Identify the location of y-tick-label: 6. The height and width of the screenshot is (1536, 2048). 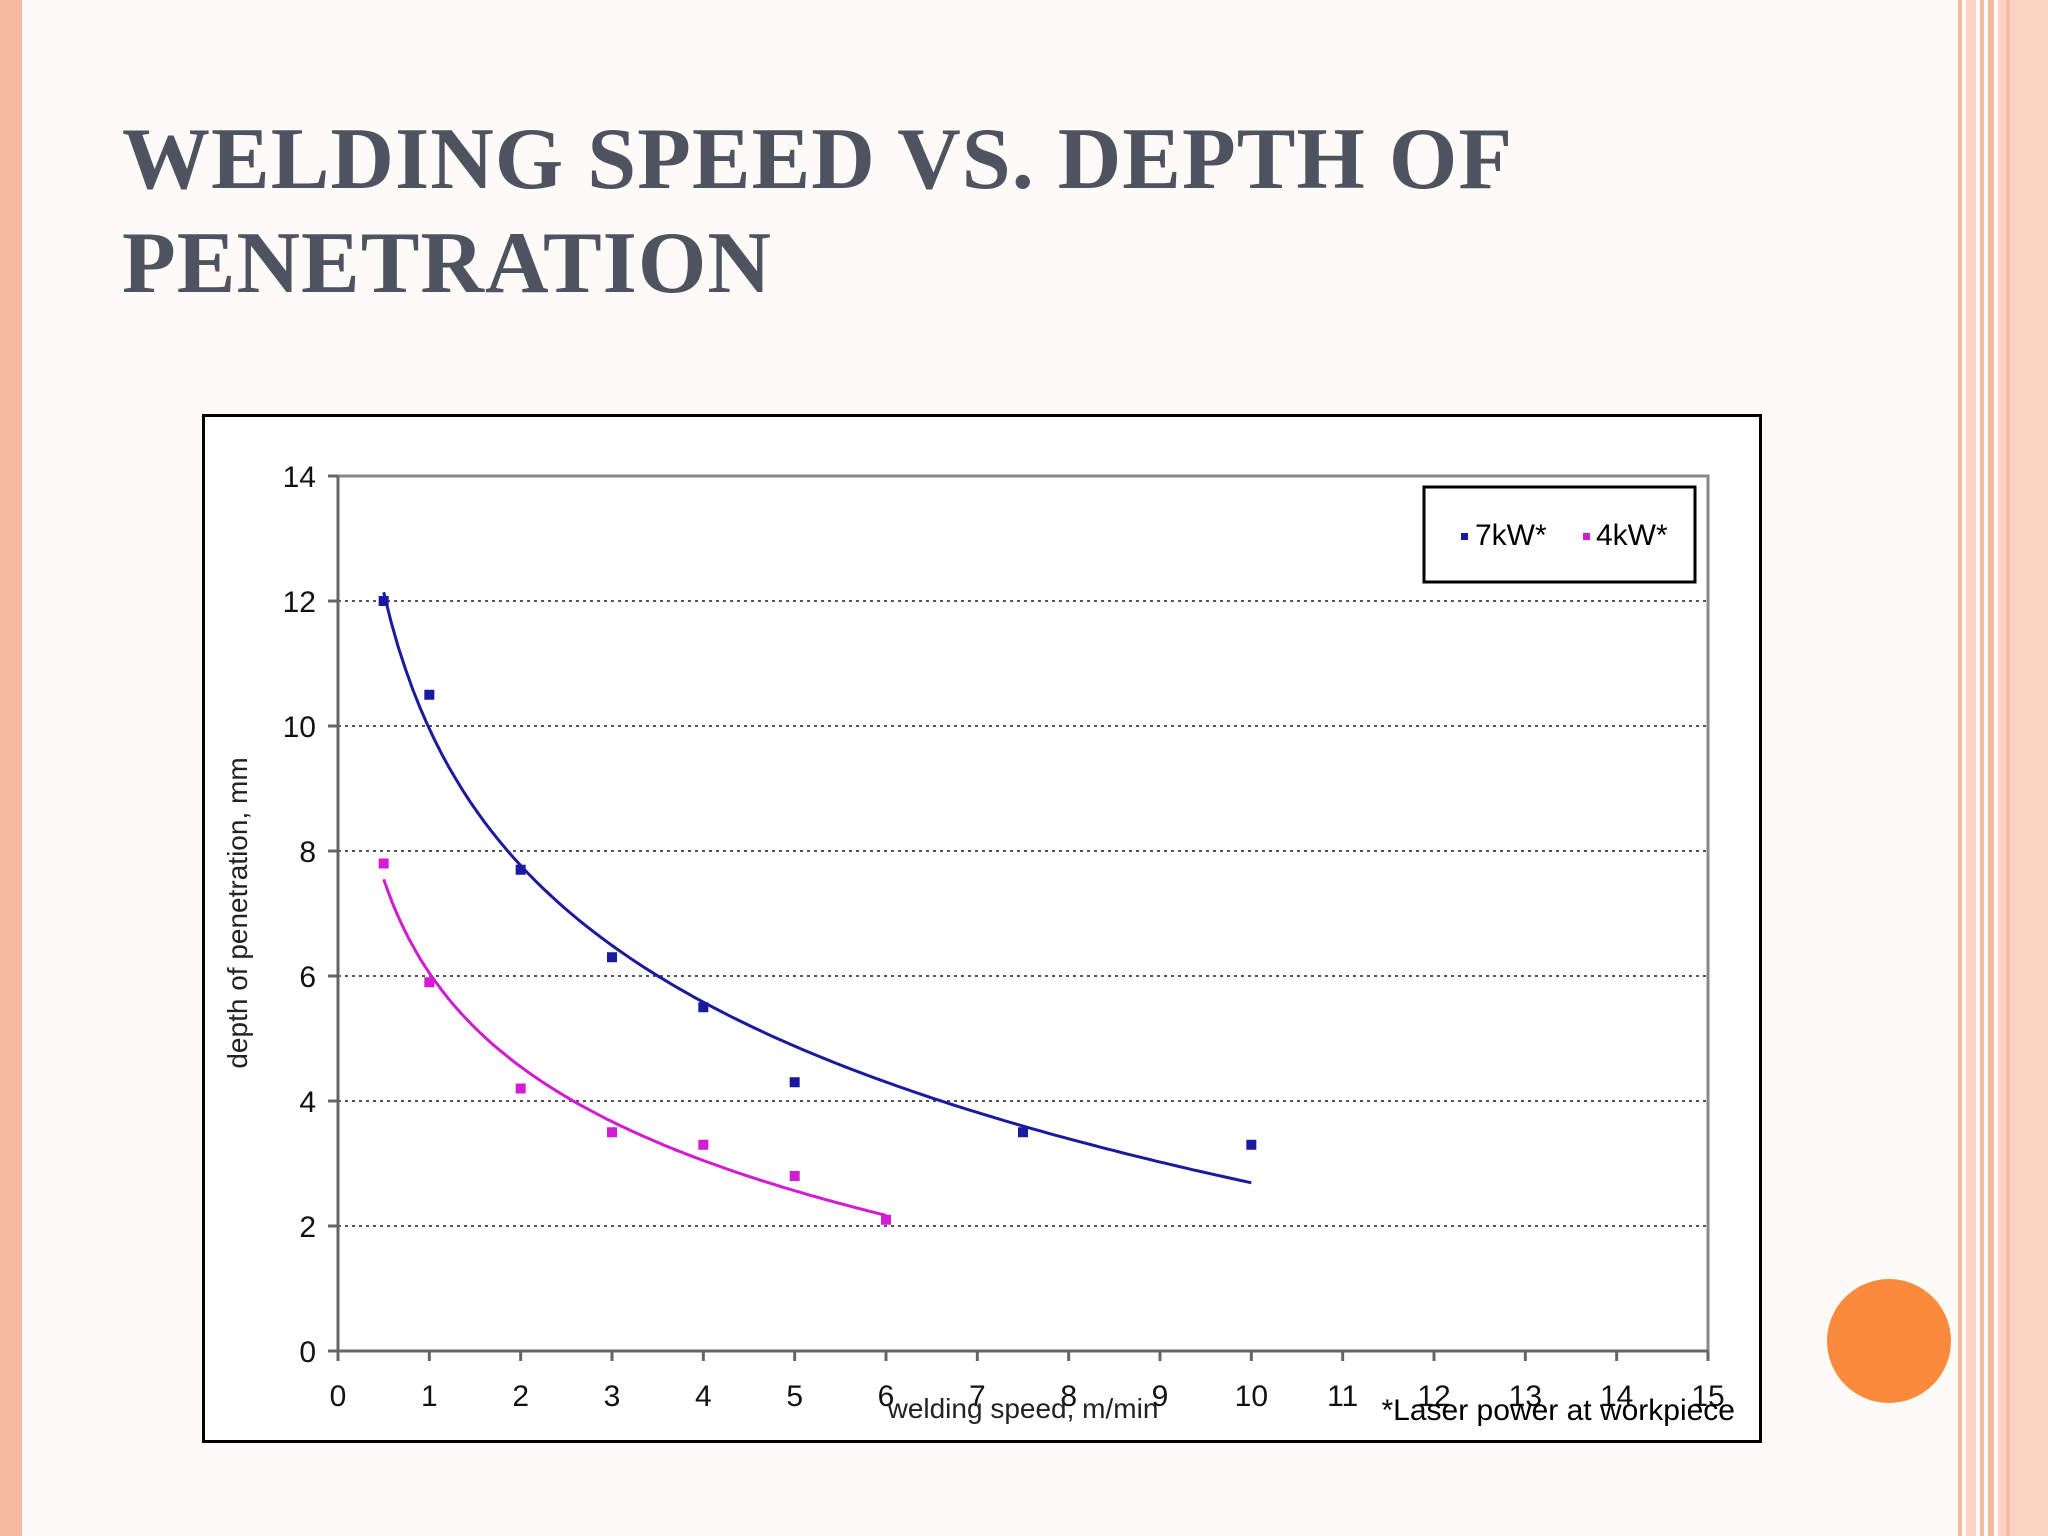
(307, 977).